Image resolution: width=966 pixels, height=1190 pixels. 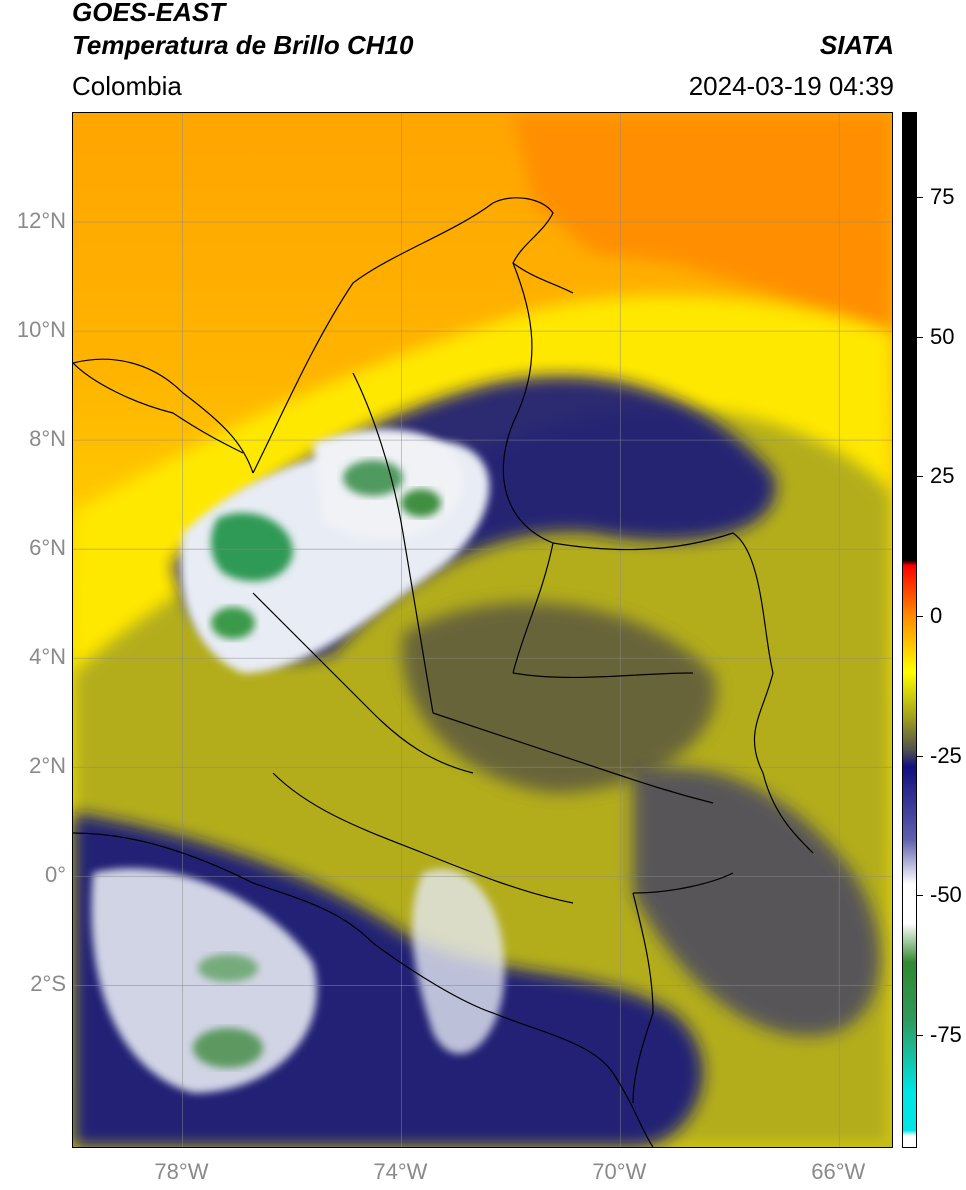 What do you see at coordinates (55, 875) in the screenshot?
I see `lat-label-6: 0°` at bounding box center [55, 875].